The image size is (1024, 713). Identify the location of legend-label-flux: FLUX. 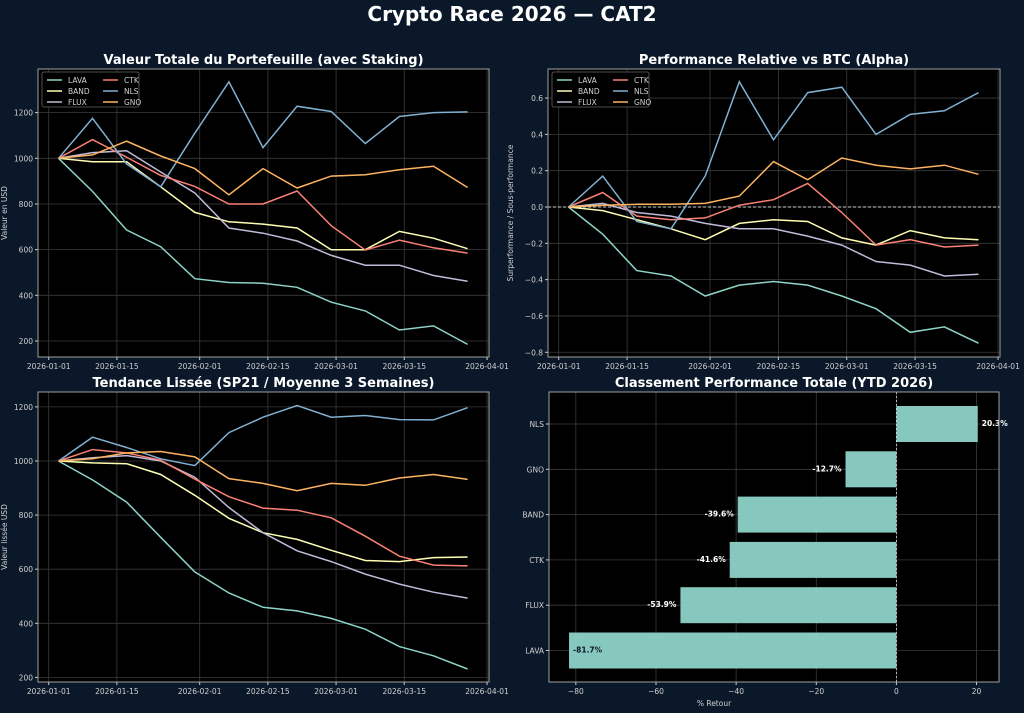
(587, 102).